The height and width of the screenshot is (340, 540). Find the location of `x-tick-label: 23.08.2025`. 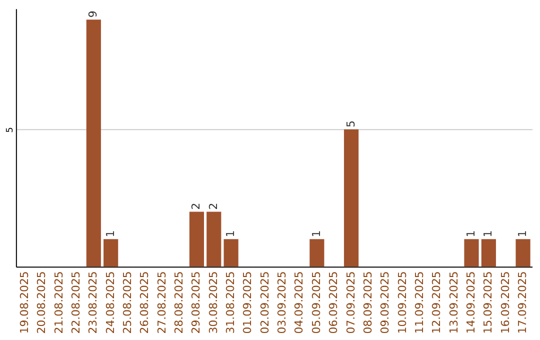

x-tick-label: 23.08.2025 is located at coordinates (93, 302).